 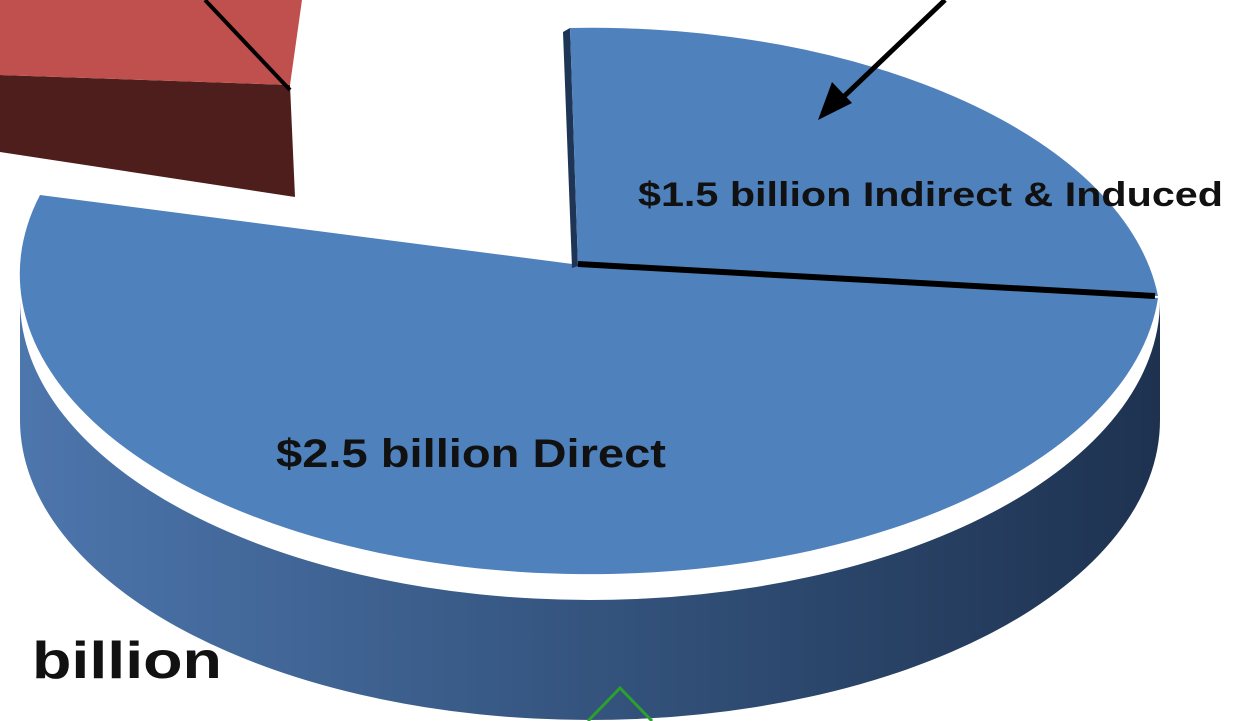 I want to click on red-slice-top, so click(x=151, y=42).